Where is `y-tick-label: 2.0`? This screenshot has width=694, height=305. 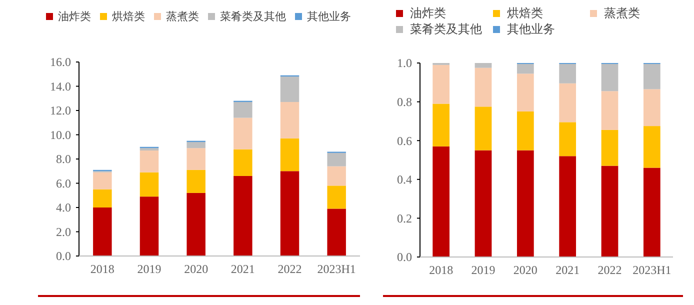
y-tick-label: 2.0 is located at coordinates (63, 231).